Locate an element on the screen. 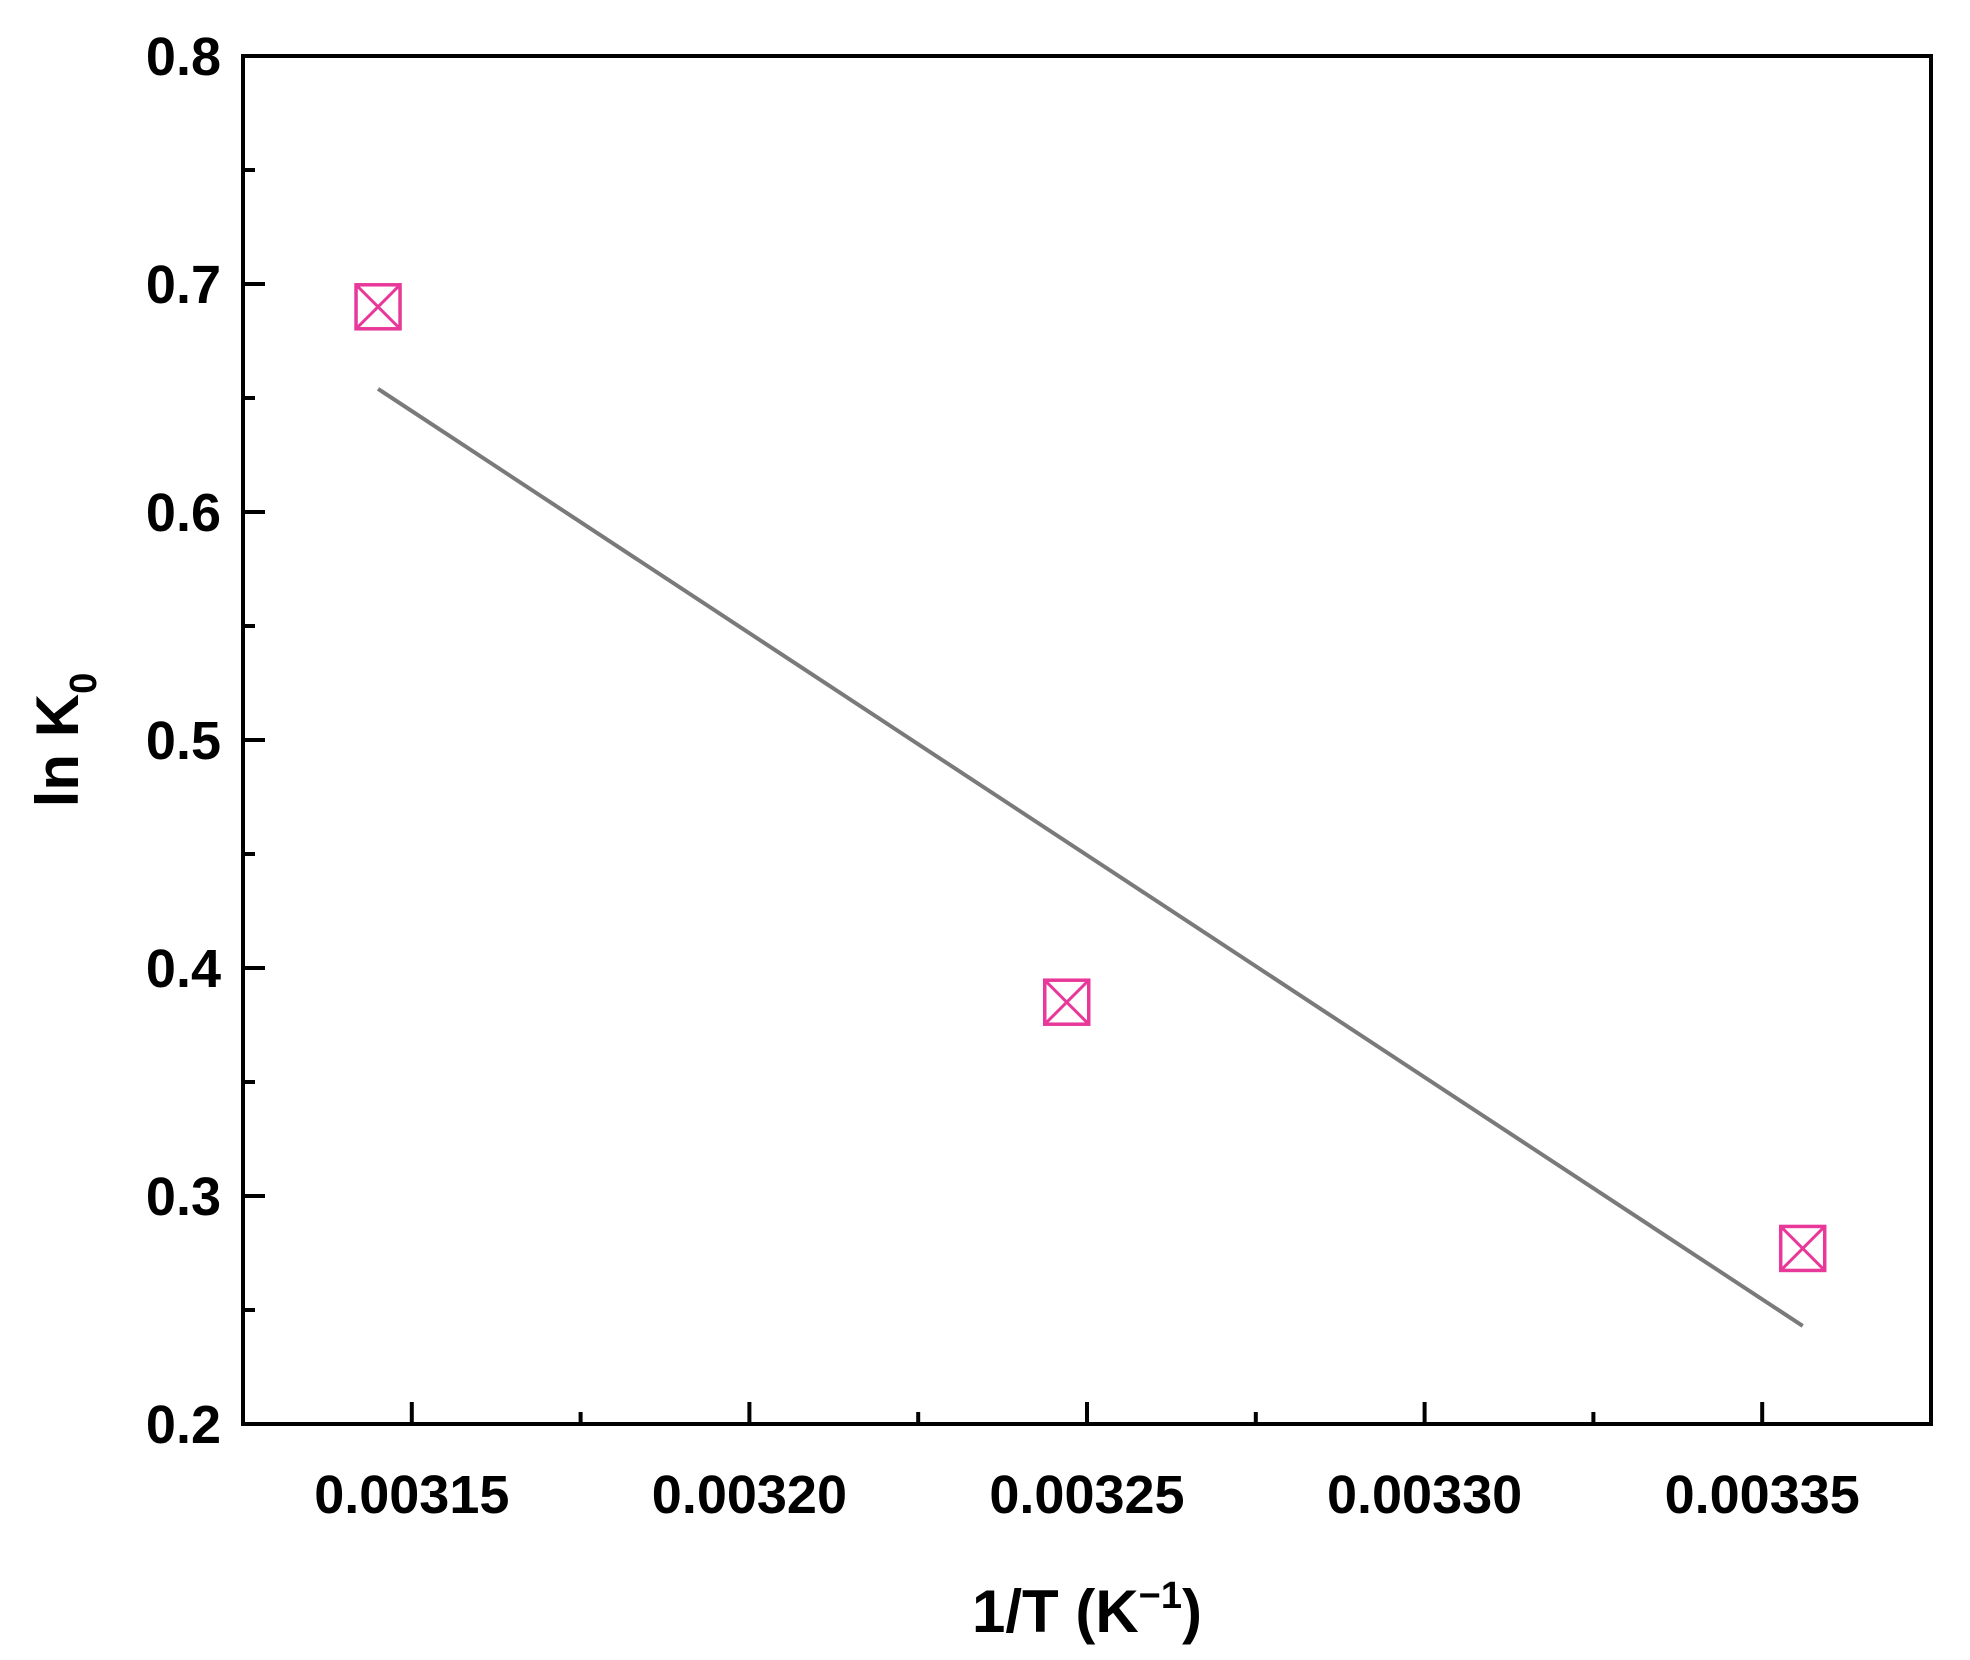 This screenshot has height=1660, width=1970. y-tick-label: 0.6 is located at coordinates (183, 513).